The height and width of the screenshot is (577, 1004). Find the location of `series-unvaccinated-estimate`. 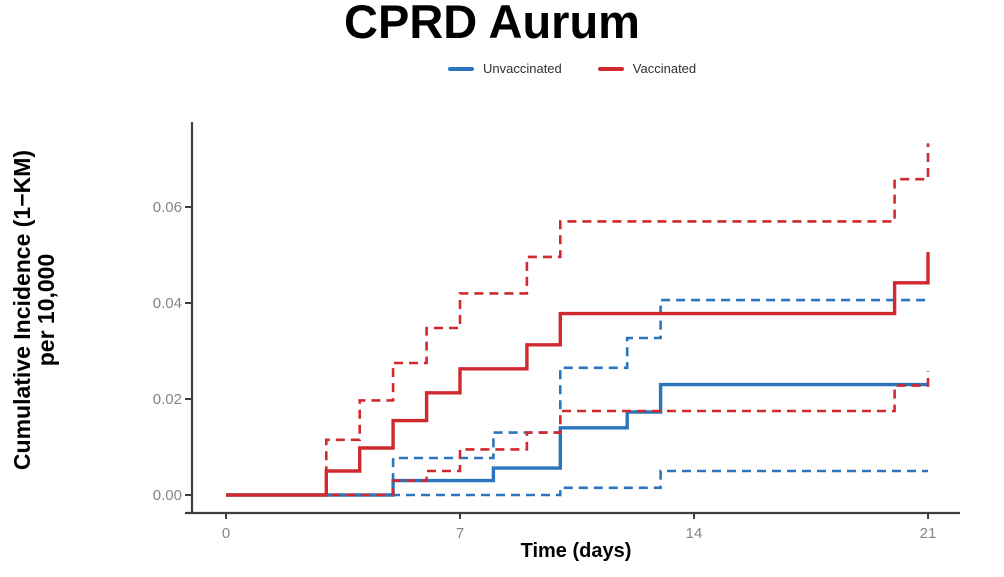

series-unvaccinated-estimate is located at coordinates (577, 439).